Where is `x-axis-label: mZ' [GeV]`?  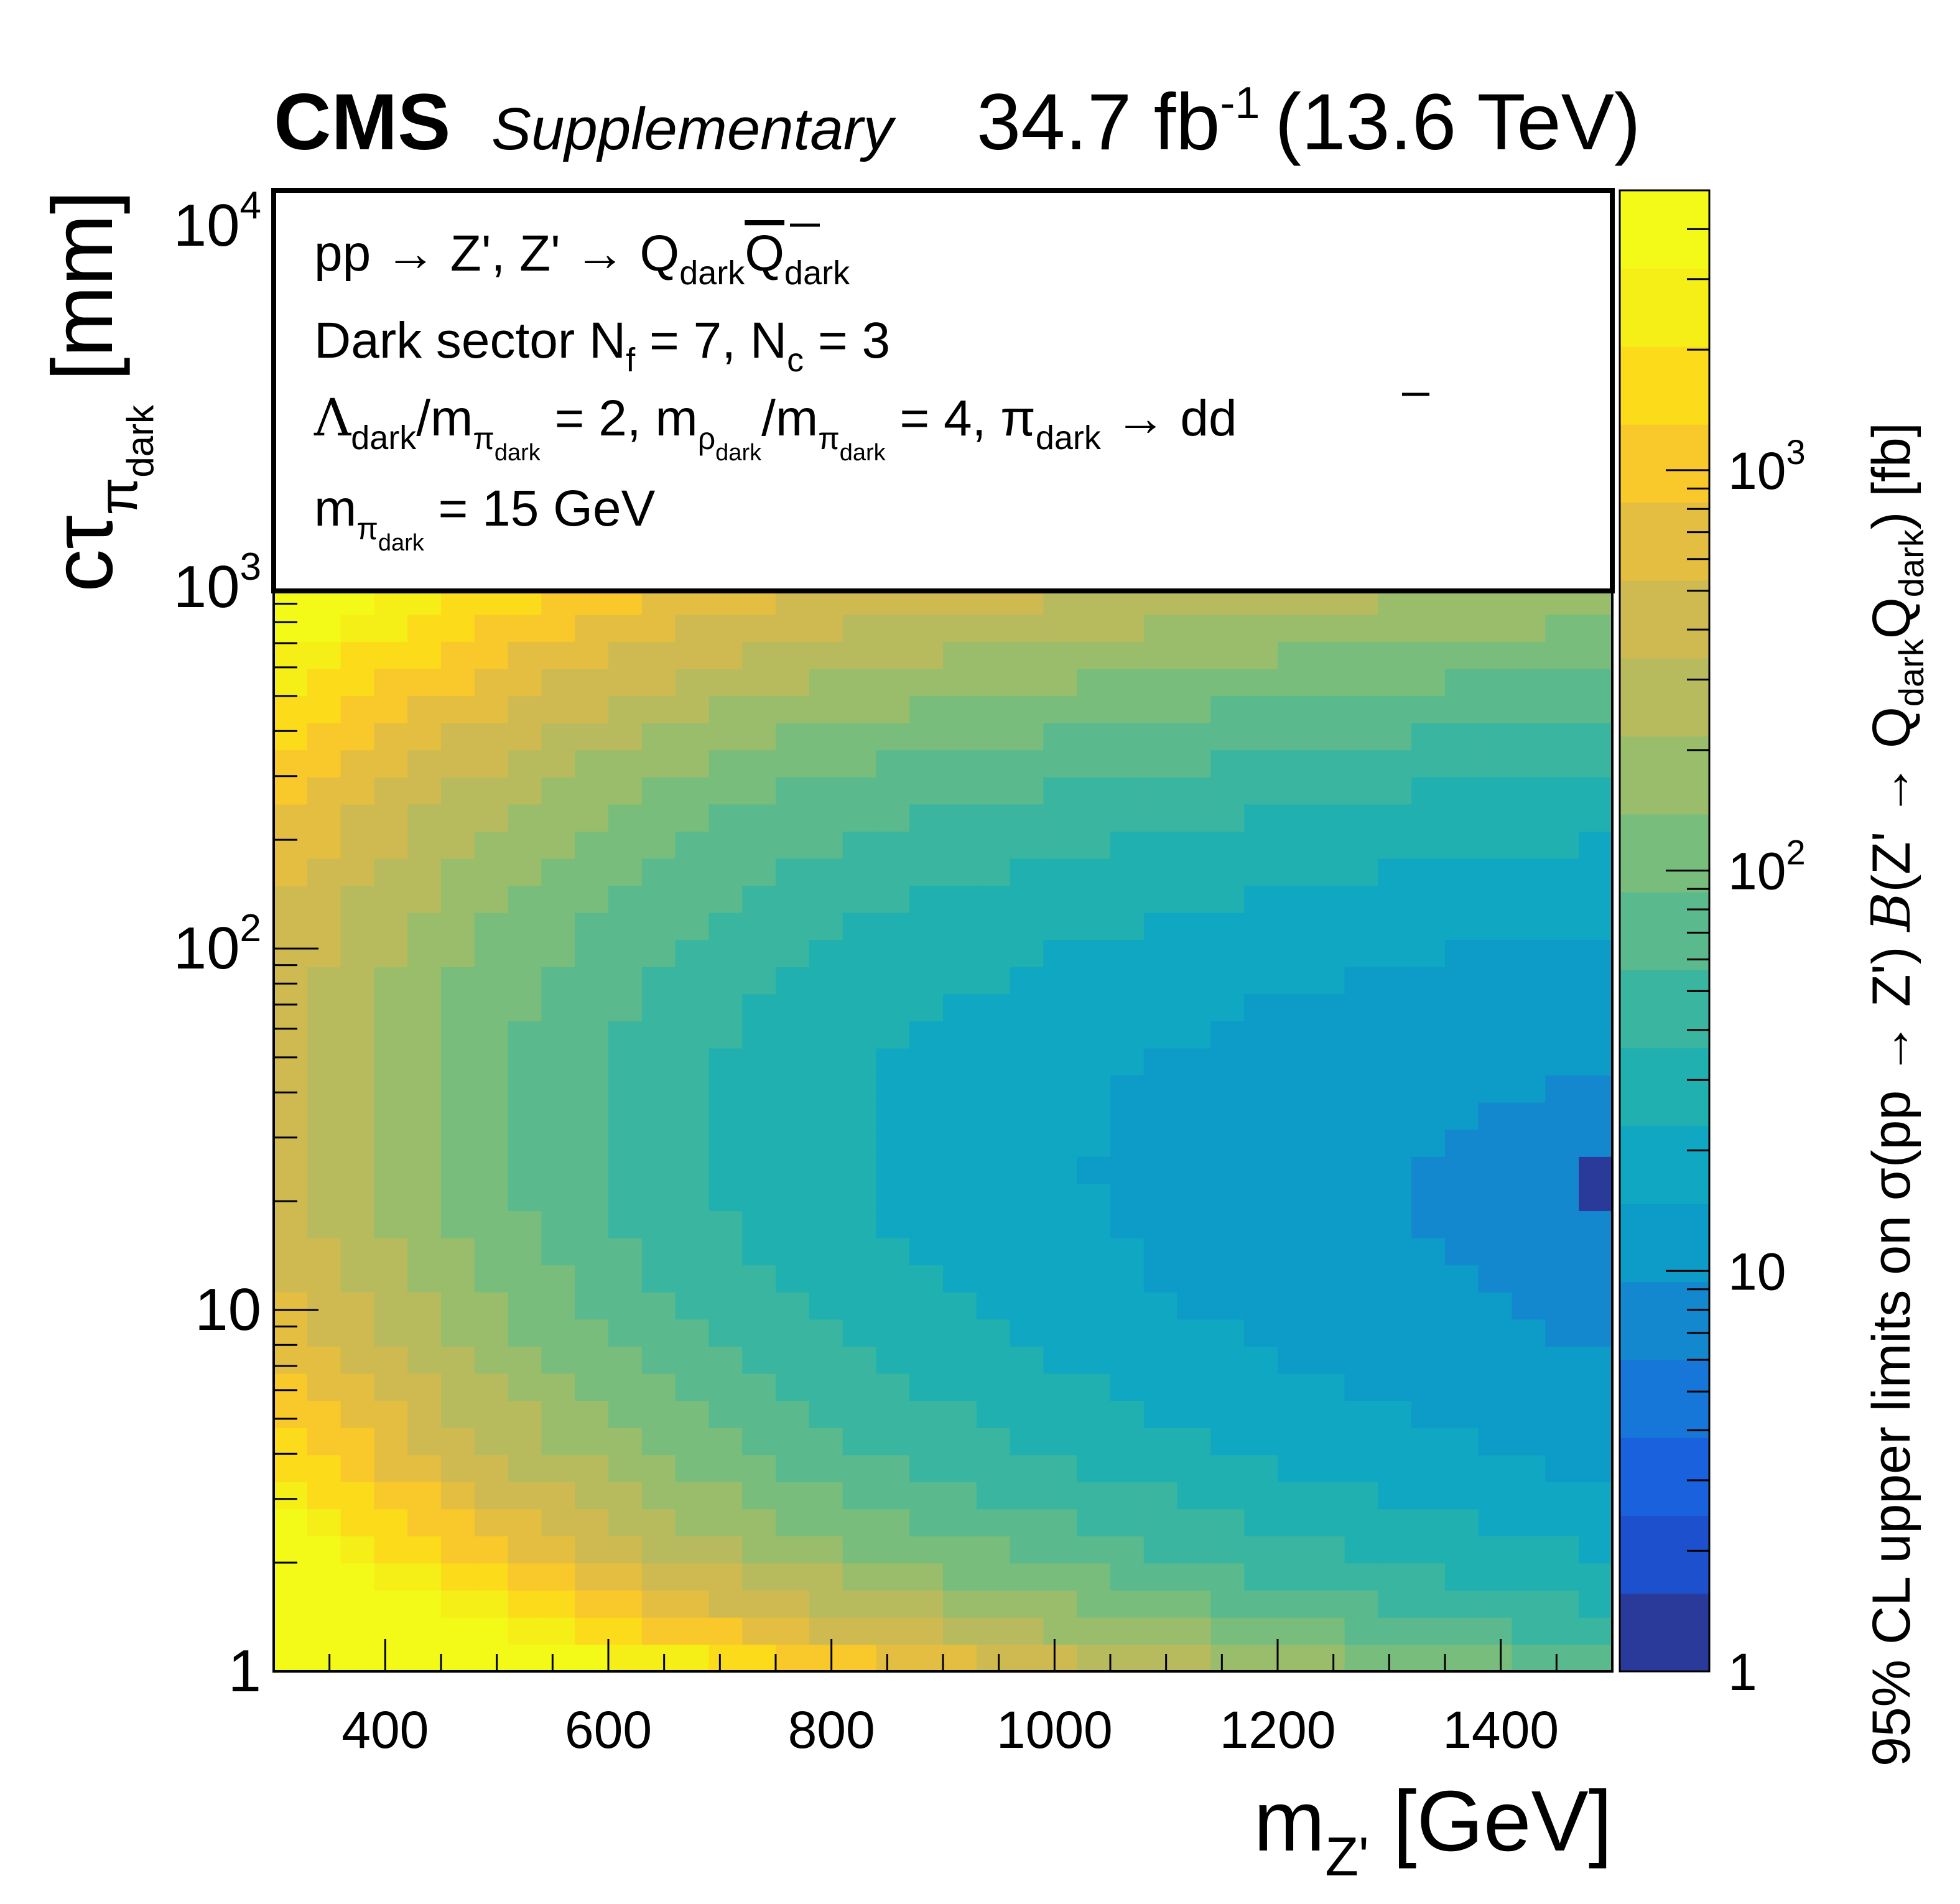 x-axis-label: mZ' [GeV] is located at coordinates (1432, 1830).